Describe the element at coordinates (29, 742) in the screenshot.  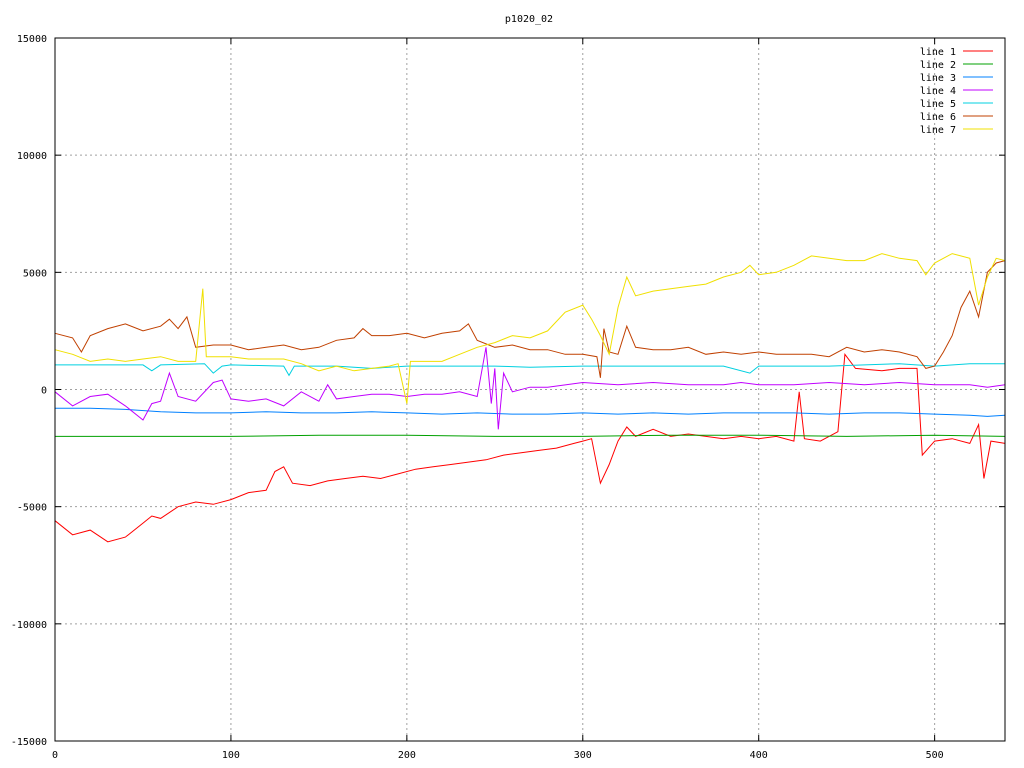
I see `y-tick-label: -15000` at that location.